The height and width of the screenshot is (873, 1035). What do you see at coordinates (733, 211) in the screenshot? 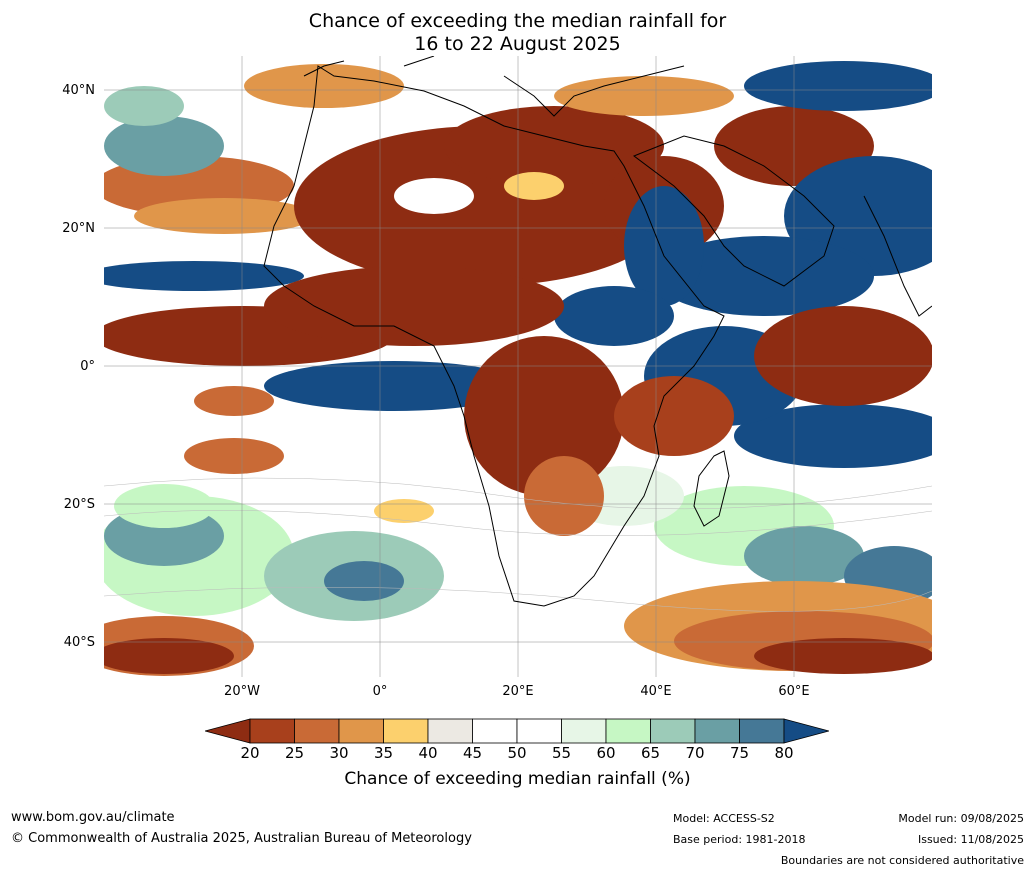
I see `arabia-coastline` at bounding box center [733, 211].